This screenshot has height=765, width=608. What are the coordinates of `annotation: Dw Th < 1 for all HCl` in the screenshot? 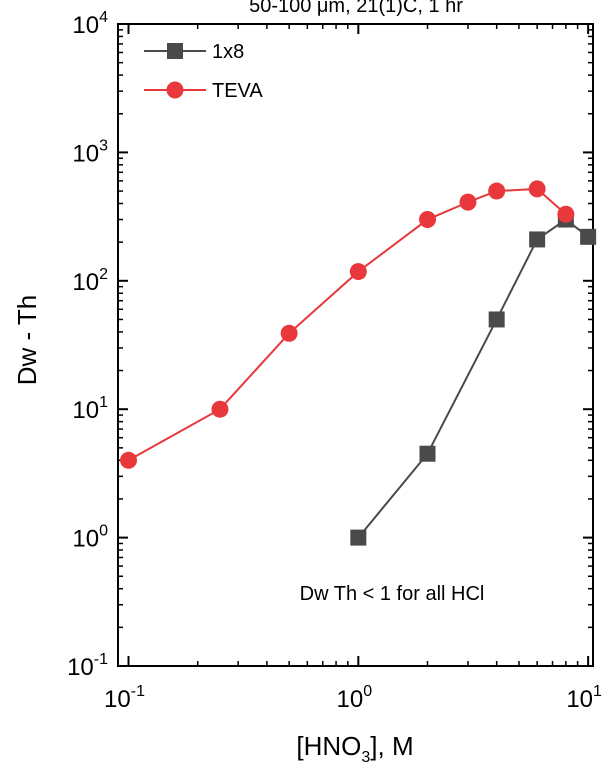 It's located at (392, 594).